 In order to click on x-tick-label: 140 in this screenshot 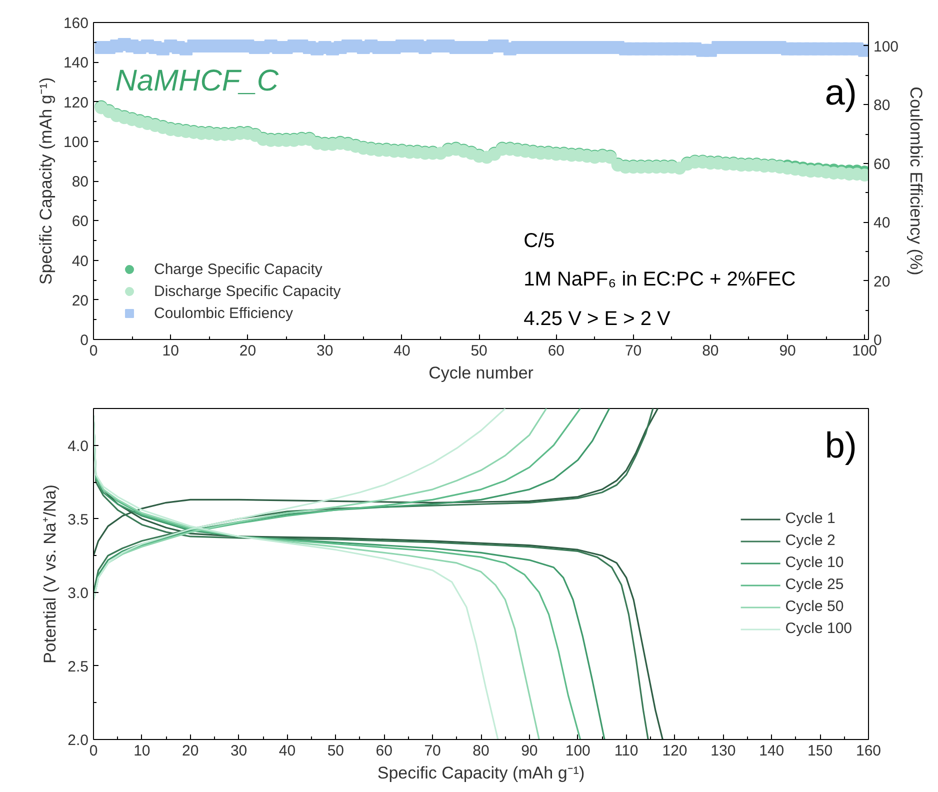, I will do `click(771, 751)`.